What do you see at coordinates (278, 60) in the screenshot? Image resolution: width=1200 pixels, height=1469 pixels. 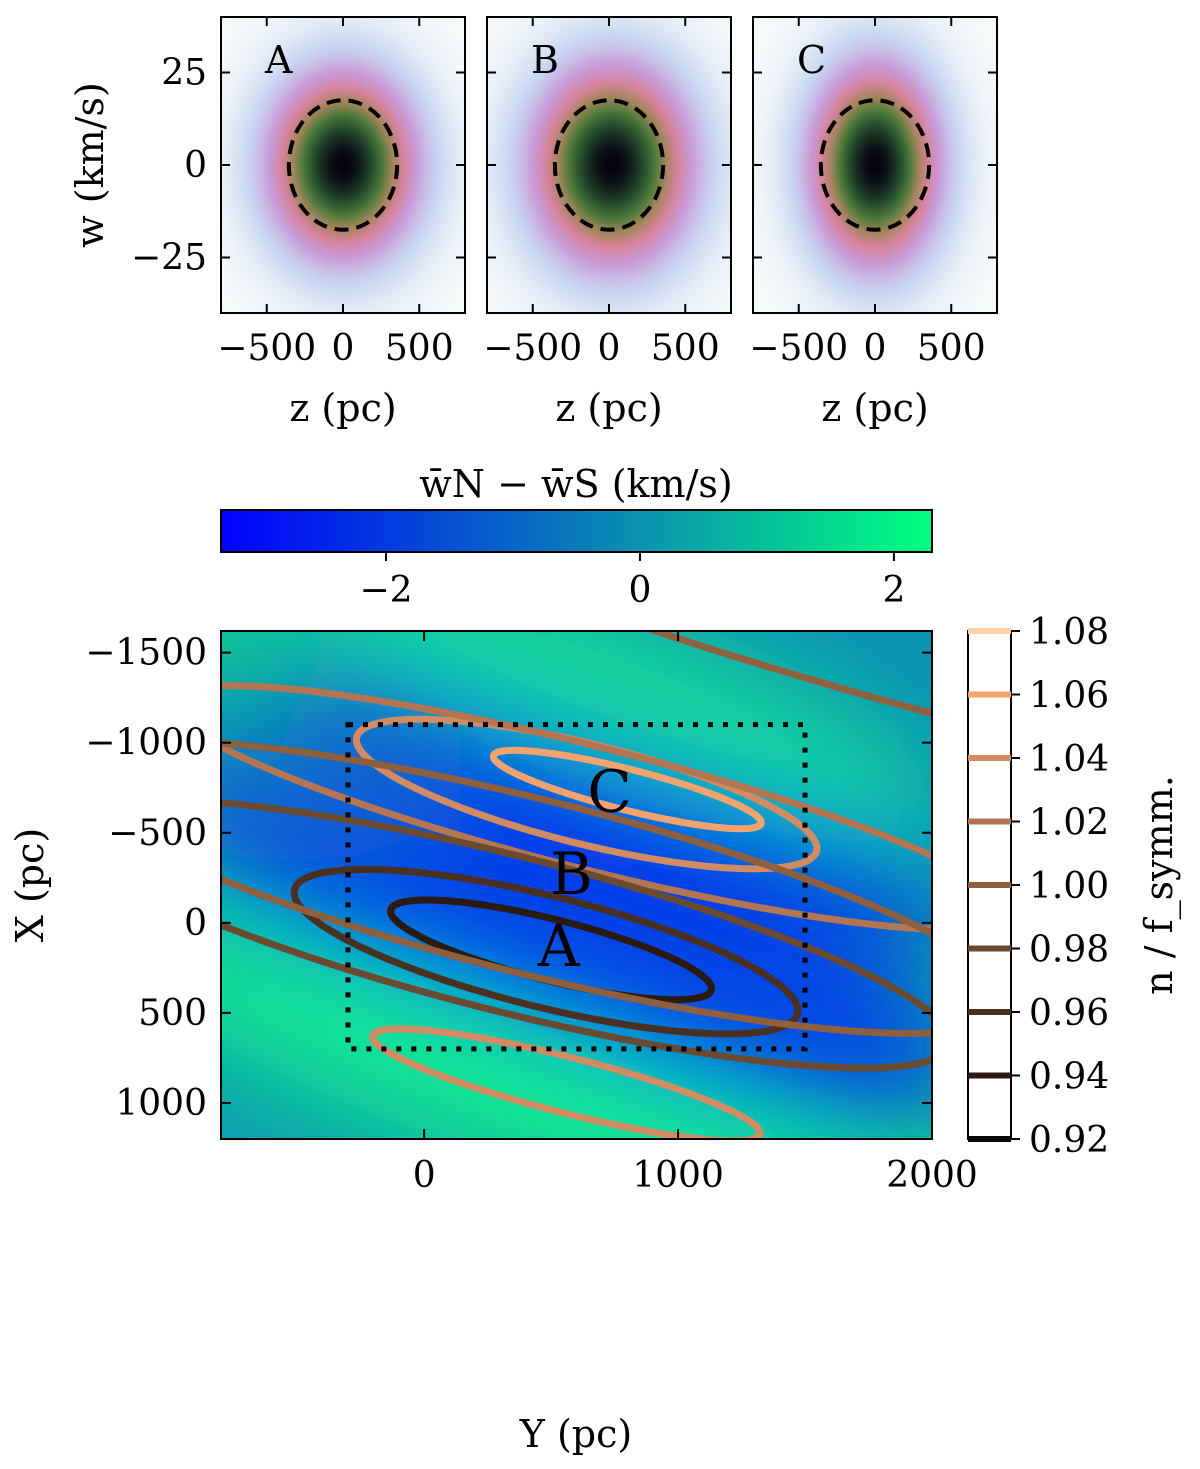 I see `panel-a-letter: A` at bounding box center [278, 60].